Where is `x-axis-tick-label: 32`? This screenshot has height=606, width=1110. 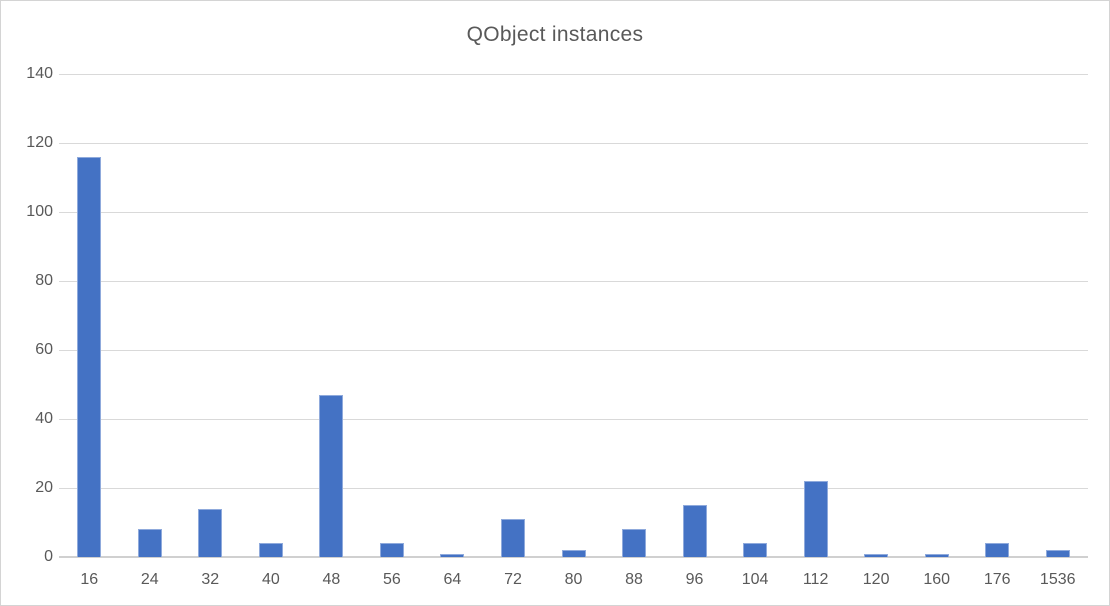
x-axis-tick-label: 32 is located at coordinates (210, 579).